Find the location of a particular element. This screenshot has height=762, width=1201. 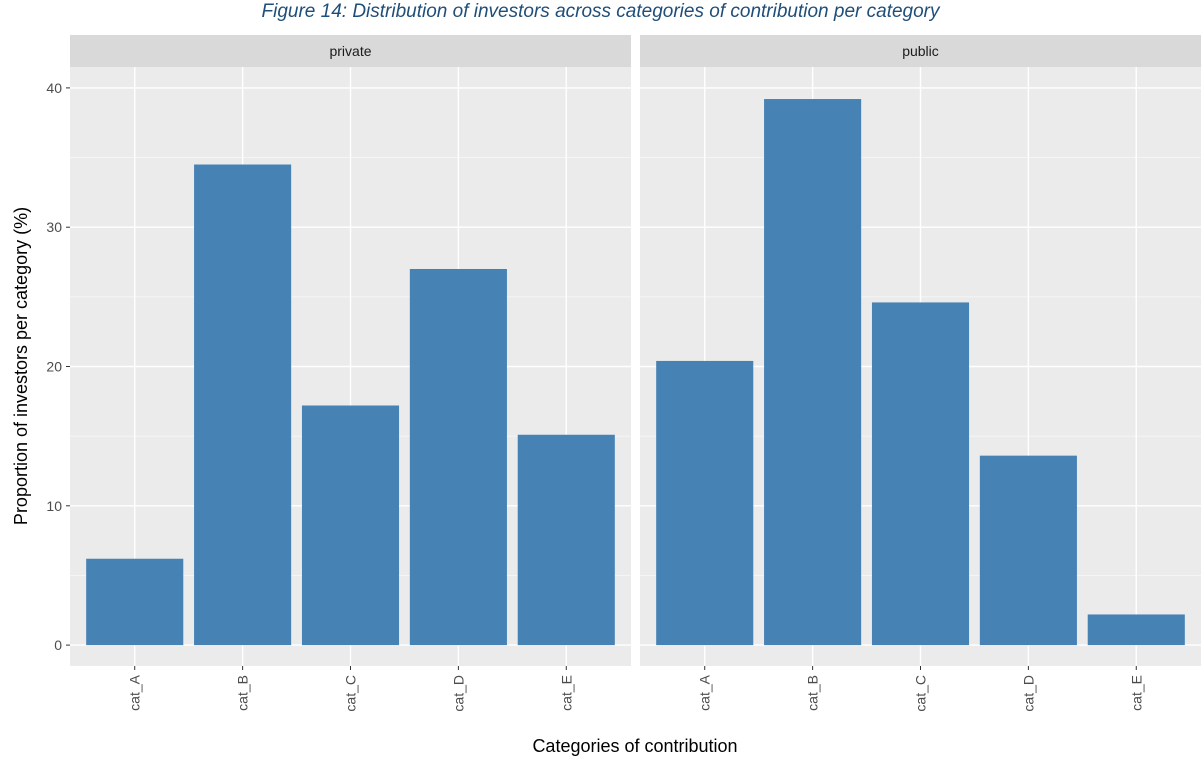

x-axis-title: Categories of contribution is located at coordinates (634, 746).